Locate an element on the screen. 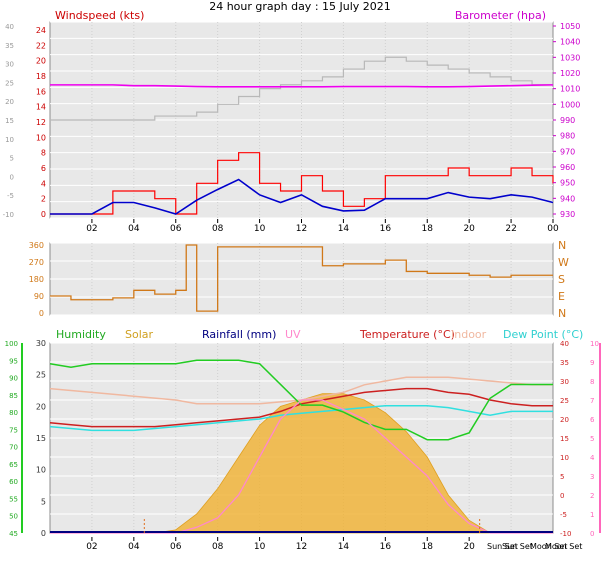 This screenshot has height=565, width=608. wind-average-series is located at coordinates (302, 196).